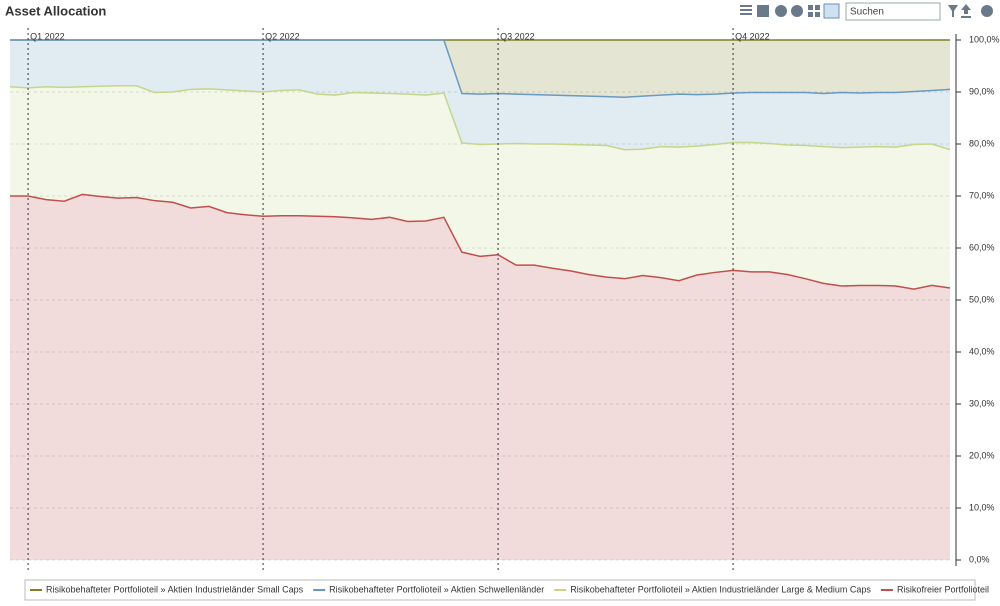 This screenshot has height=606, width=1000. Describe the element at coordinates (47, 36) in the screenshot. I see `x-tick-label: Q1 2022` at that location.